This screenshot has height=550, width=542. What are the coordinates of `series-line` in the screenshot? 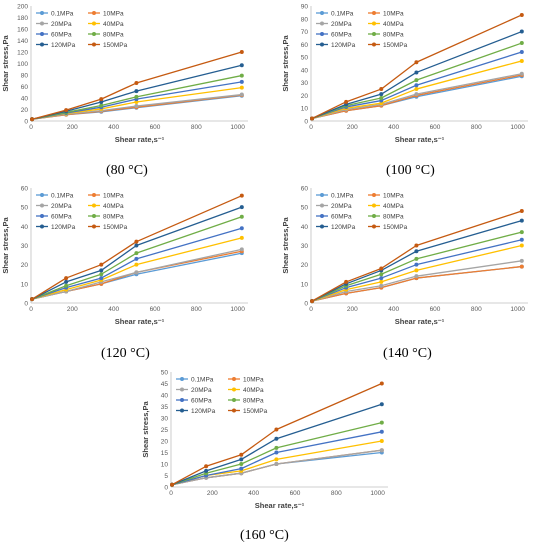 It's located at (416, 281).